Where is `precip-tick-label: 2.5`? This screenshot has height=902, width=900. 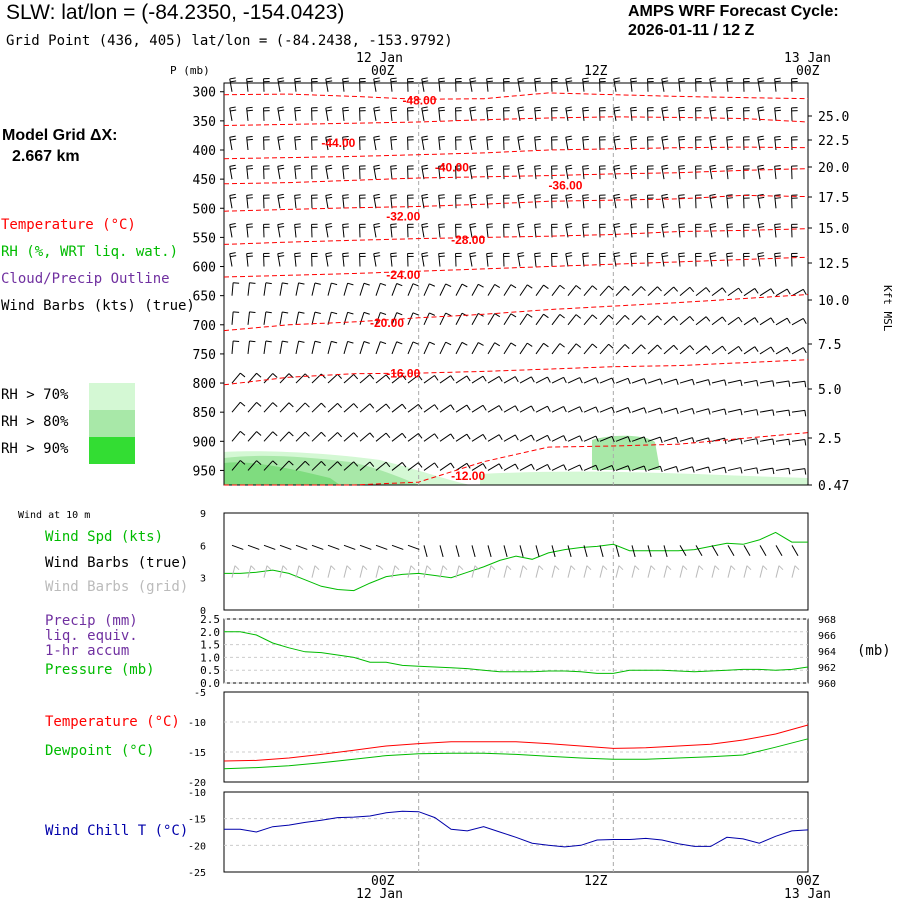 precip-tick-label: 2.5 is located at coordinates (210, 619).